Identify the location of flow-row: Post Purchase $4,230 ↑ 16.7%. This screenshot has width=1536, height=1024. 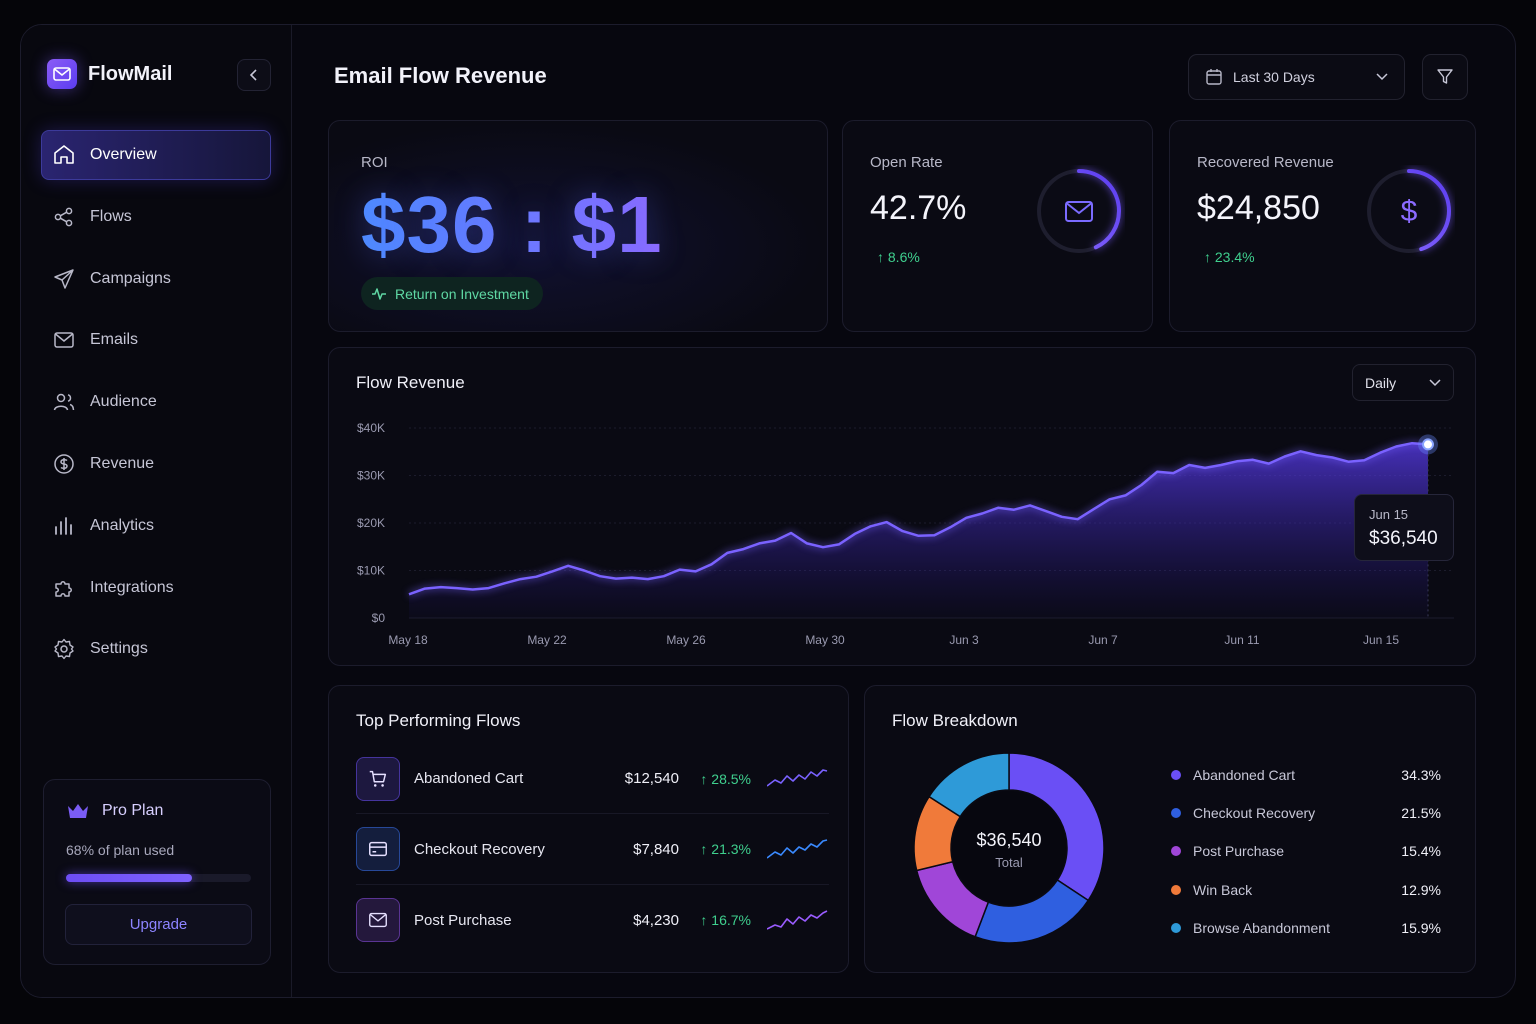
(592, 920).